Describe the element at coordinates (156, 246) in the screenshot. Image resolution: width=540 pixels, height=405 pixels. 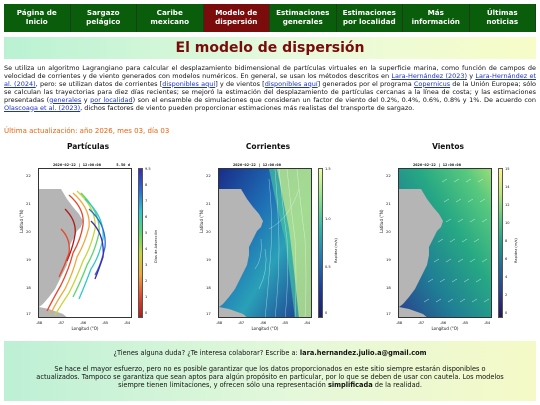
I see `colorbar-label: Días de Advección` at that location.